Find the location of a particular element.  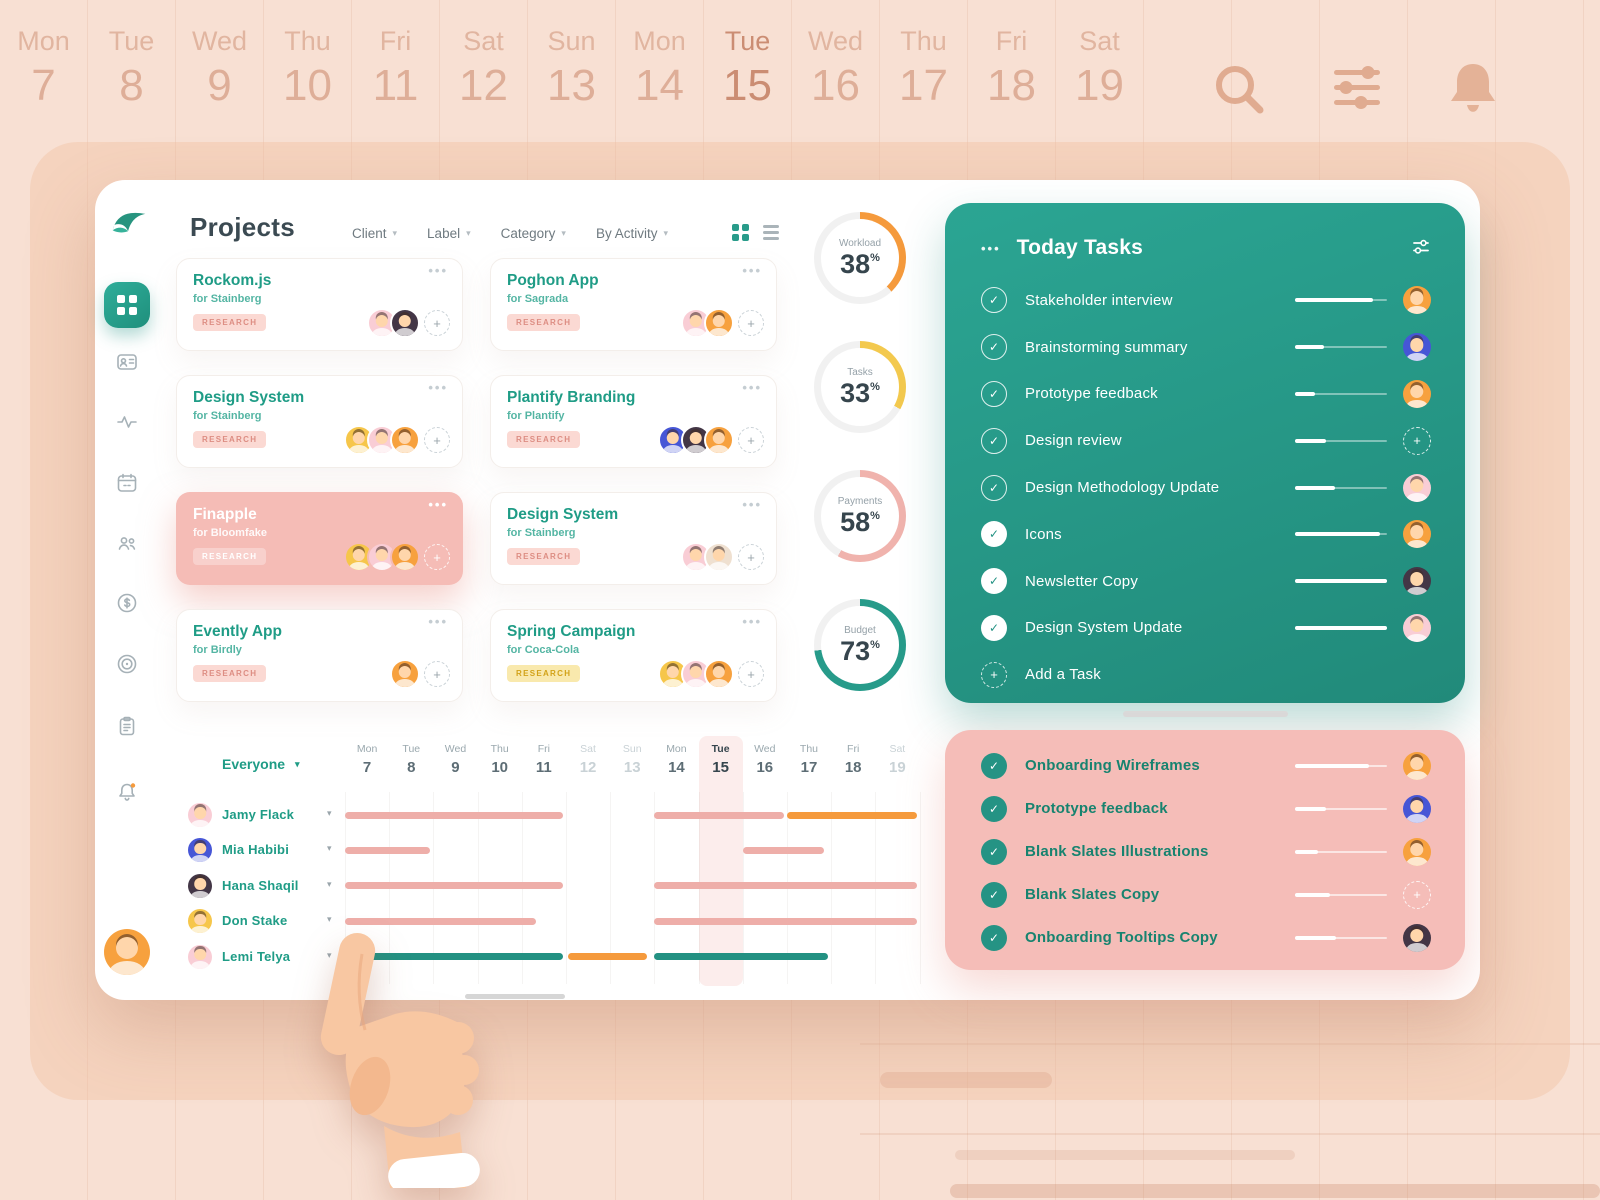

add-task-row: + Add a Task is located at coordinates (1205, 674).